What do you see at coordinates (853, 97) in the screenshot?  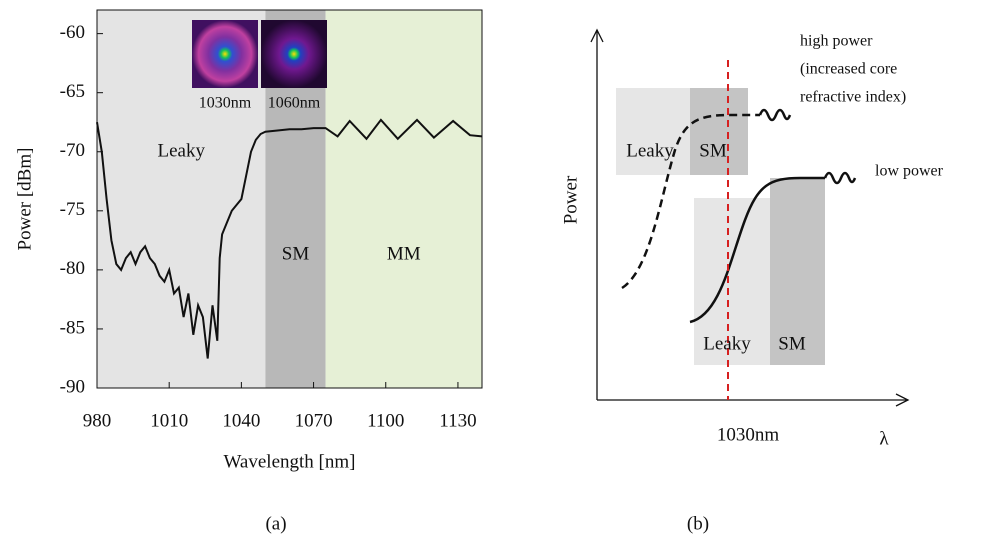 I see `annotation: refractive index)` at bounding box center [853, 97].